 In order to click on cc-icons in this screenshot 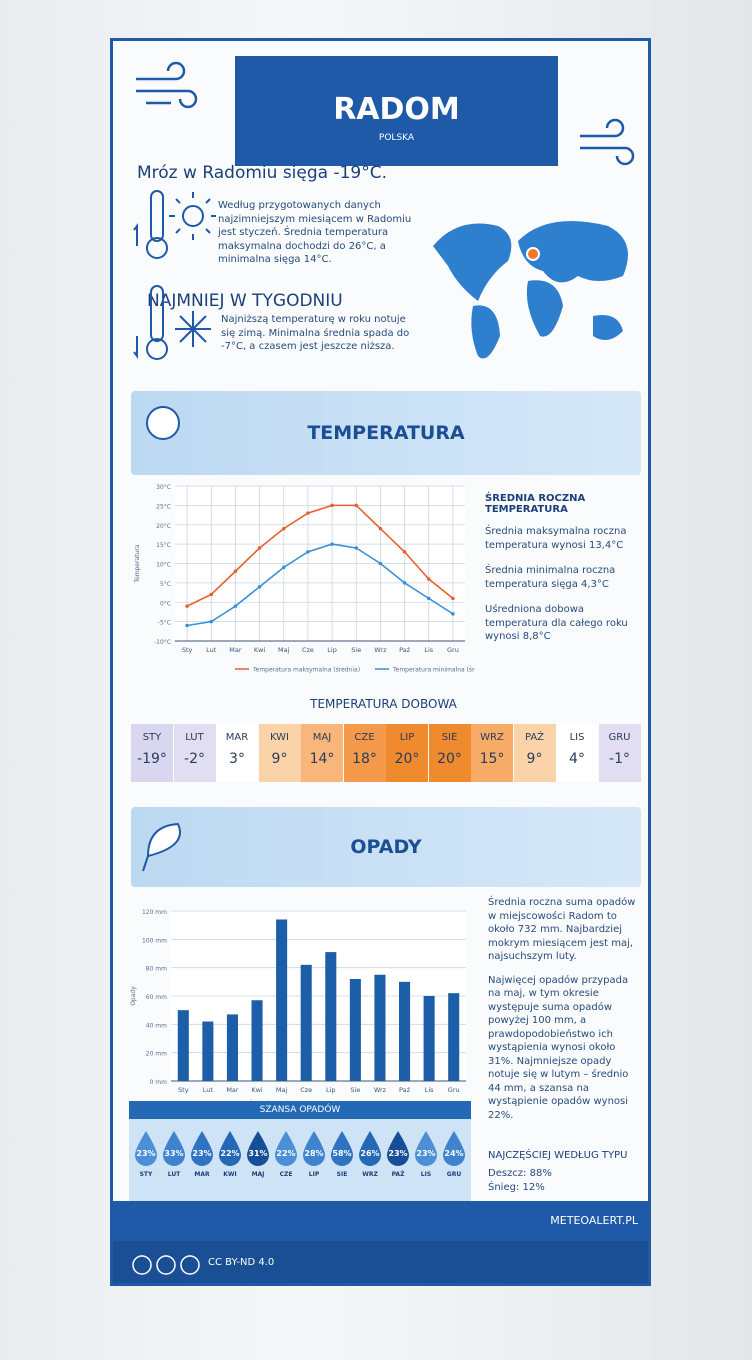, I will do `click(166, 1265)`.